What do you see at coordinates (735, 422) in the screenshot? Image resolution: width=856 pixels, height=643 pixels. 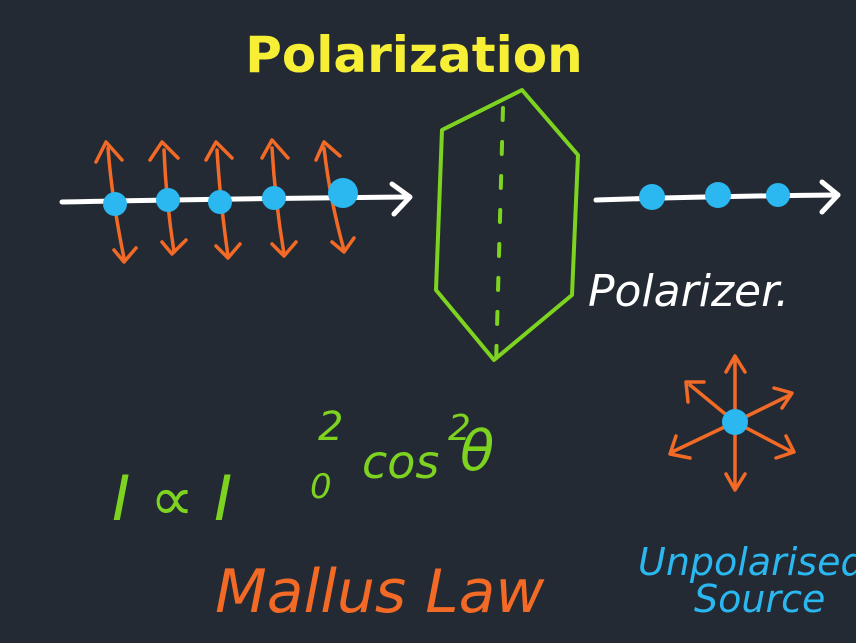 I see `source-dot` at bounding box center [735, 422].